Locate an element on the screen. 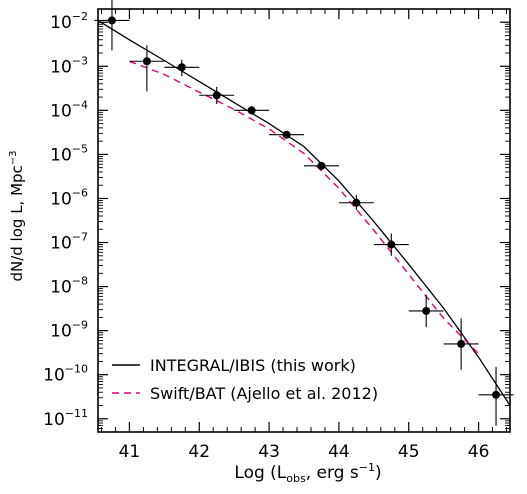  y-tick-label: 10⁻⁹ is located at coordinates (69, 330).